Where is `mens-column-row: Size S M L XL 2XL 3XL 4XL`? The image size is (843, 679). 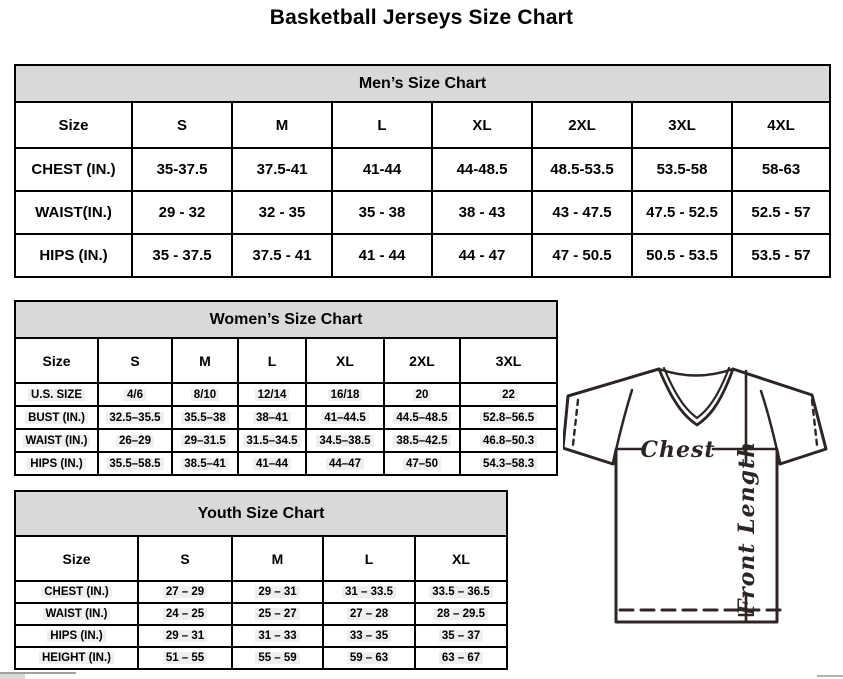 mens-column-row: Size S M L XL 2XL 3XL 4XL is located at coordinates (423, 125).